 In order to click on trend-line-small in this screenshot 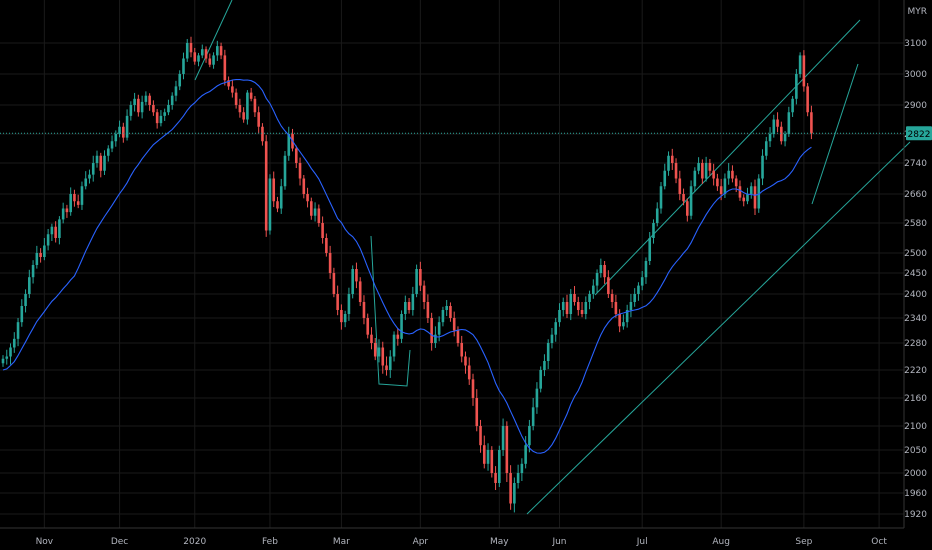, I will do `click(213, 40)`.